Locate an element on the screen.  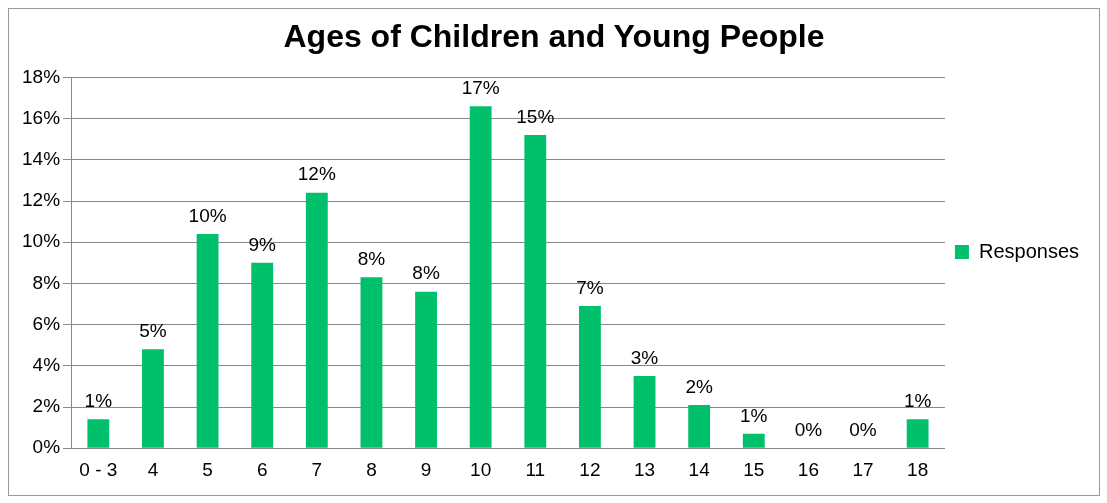
y-tick-label: 16% is located at coordinates (41, 117).